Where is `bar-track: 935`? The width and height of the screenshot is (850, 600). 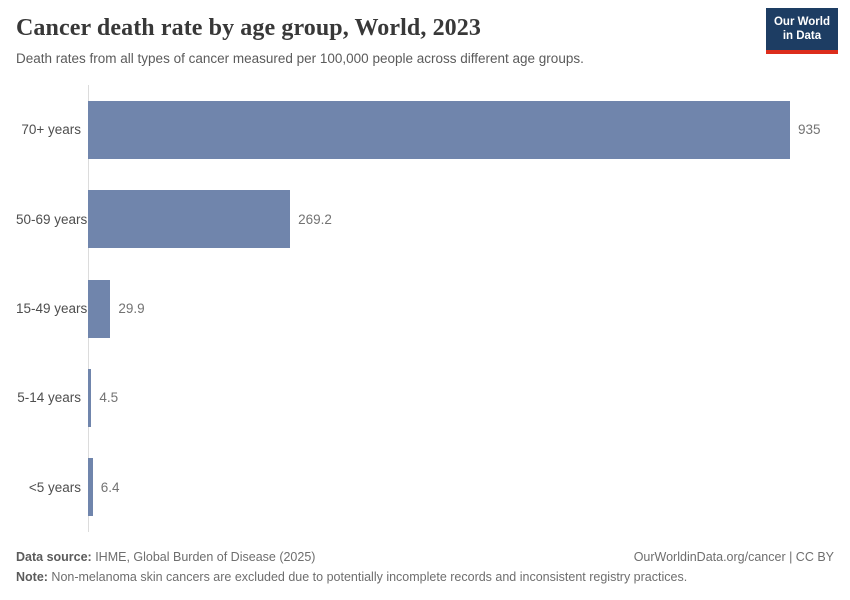 bar-track: 935 is located at coordinates (461, 129).